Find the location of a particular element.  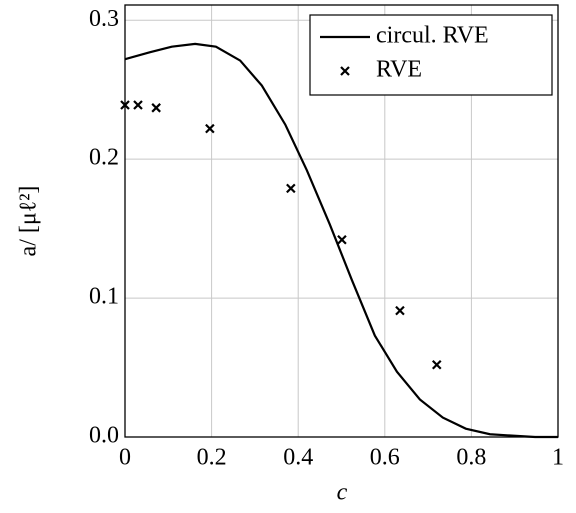

y-tick-label: 0.3 is located at coordinates (104, 19).